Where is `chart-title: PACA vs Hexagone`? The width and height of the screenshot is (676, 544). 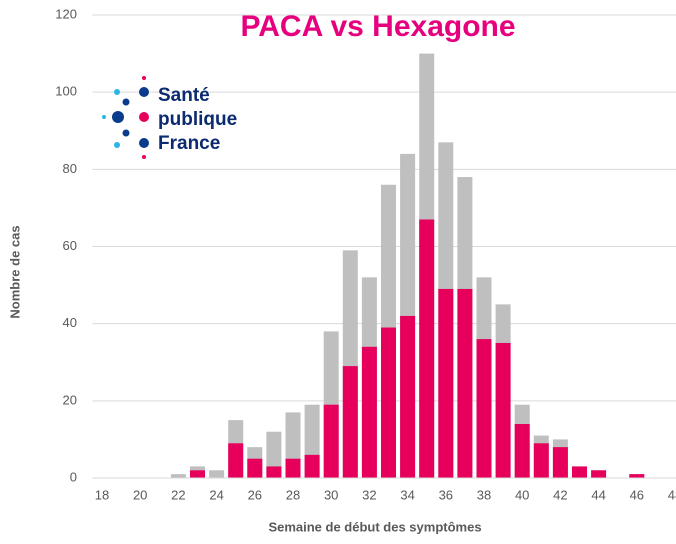
chart-title: PACA vs Hexagone is located at coordinates (377, 26).